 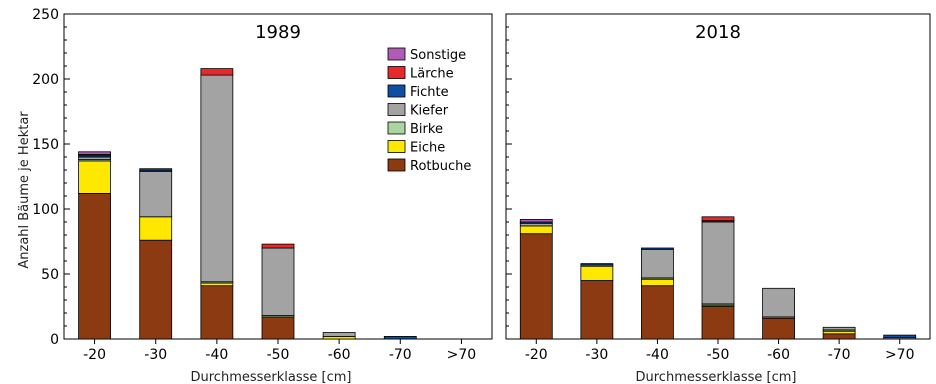 What do you see at coordinates (427, 148) in the screenshot?
I see `legend-label: Eiche` at bounding box center [427, 148].